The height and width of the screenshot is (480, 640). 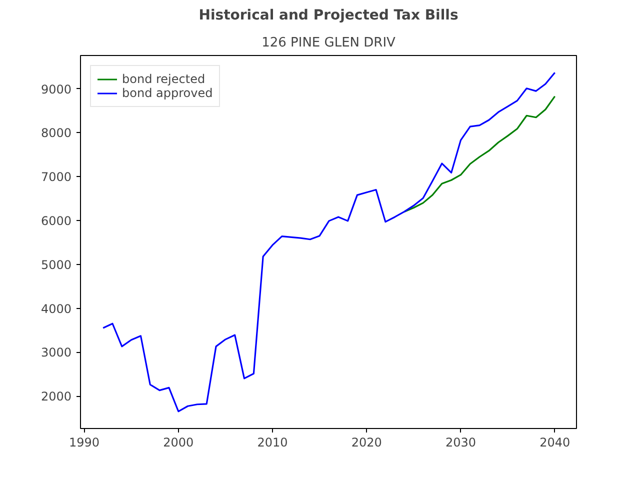 What do you see at coordinates (56, 353) in the screenshot?
I see `y-tick-label: 3000` at bounding box center [56, 353].